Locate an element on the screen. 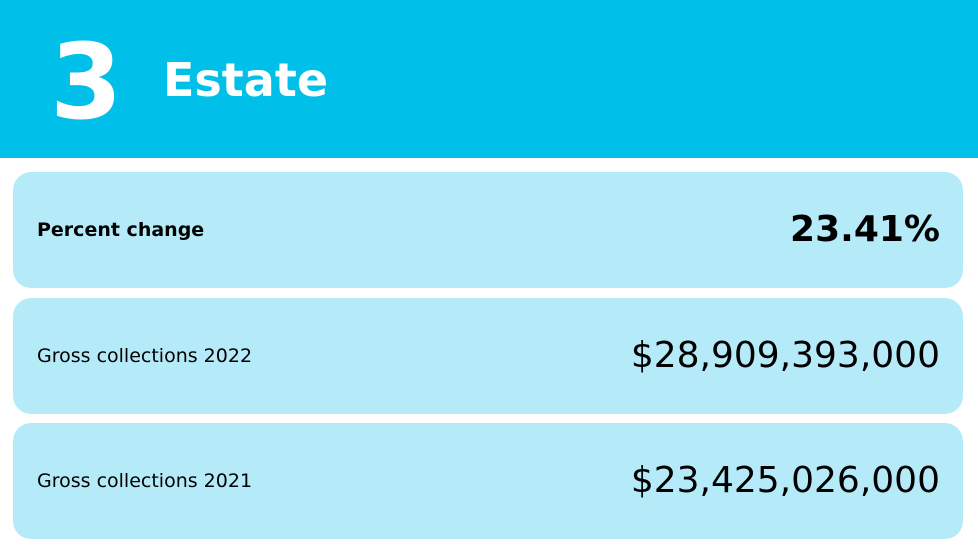 This screenshot has height=550, width=978. gross-collections-2022-value: $28,909,393,000 is located at coordinates (785, 355).